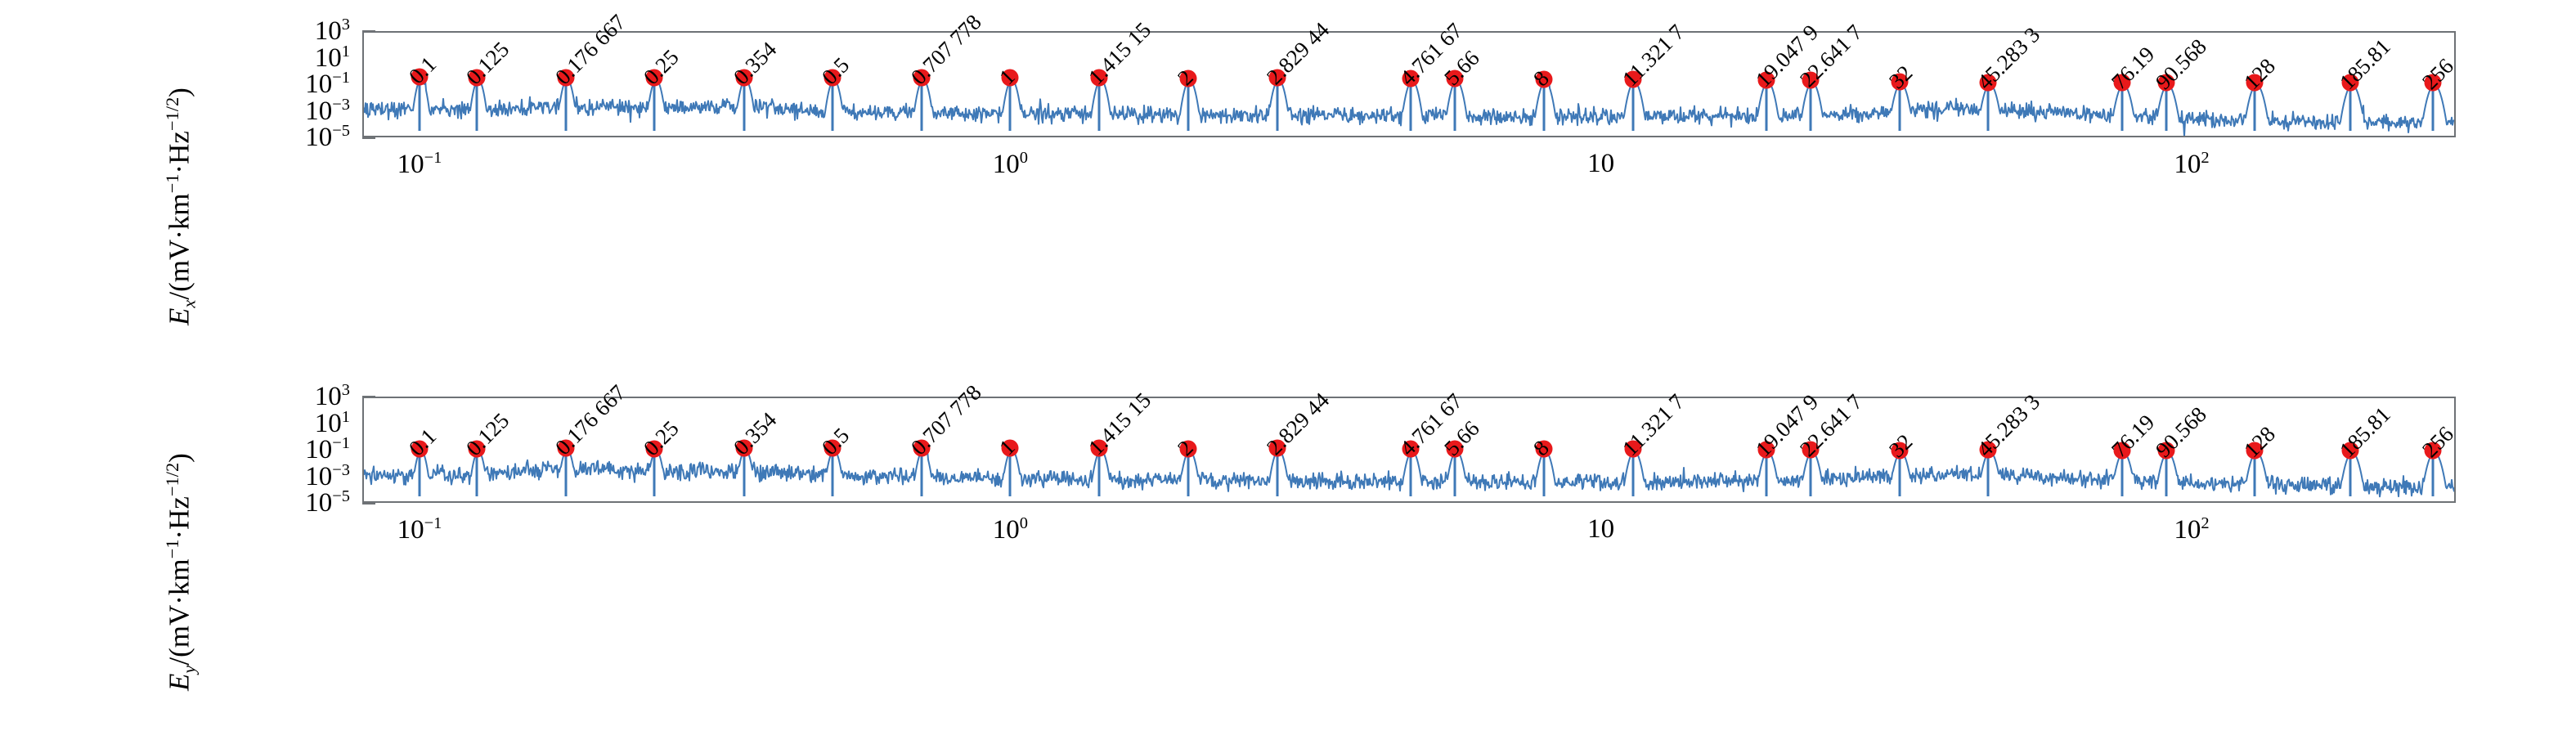  Describe the element at coordinates (1601, 529) in the screenshot. I see `x-tick-label: 10` at that location.